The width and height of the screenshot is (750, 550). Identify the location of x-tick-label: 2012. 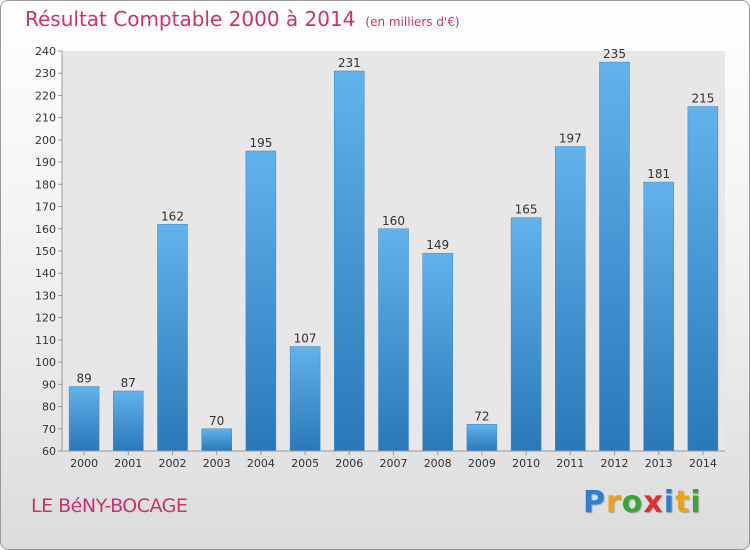
(615, 463).